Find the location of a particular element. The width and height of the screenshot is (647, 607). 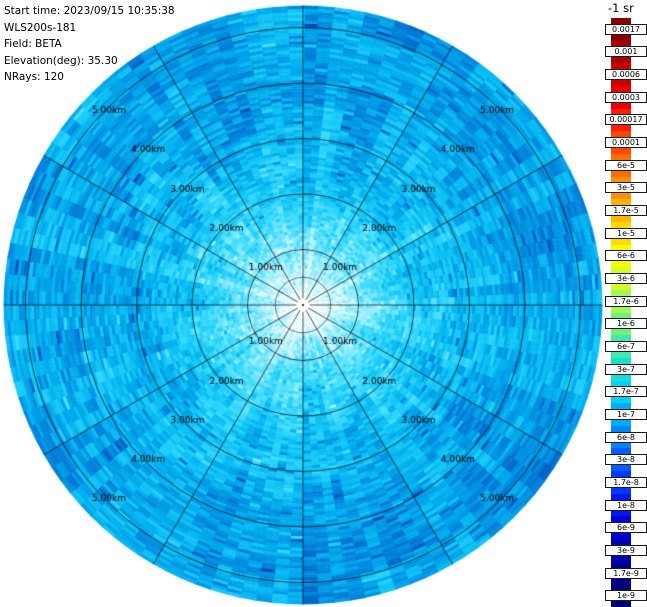

colorbar-tick-label: 1.7e-7 is located at coordinates (626, 392).